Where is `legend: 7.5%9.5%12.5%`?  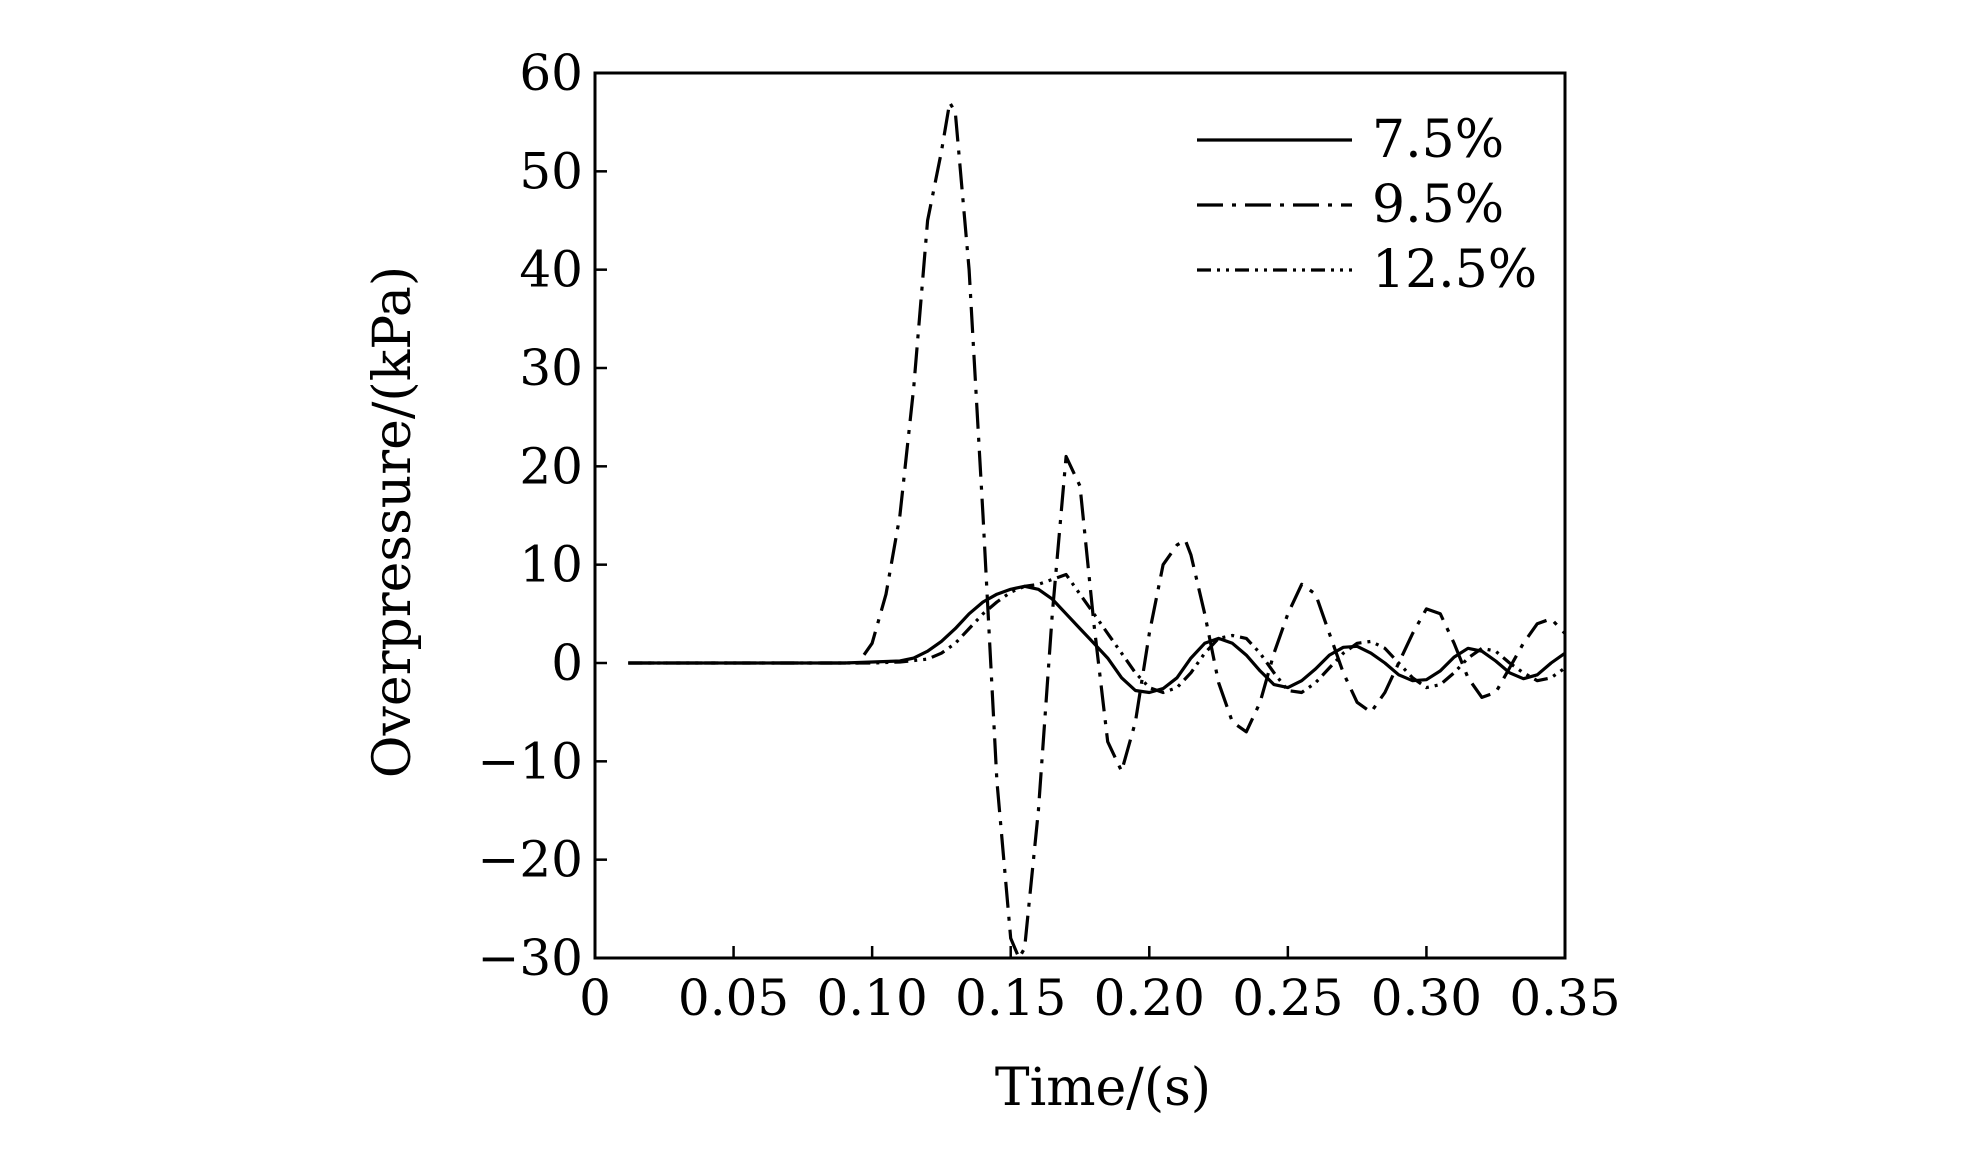
legend: 7.5%9.5%12.5% is located at coordinates (1367, 205).